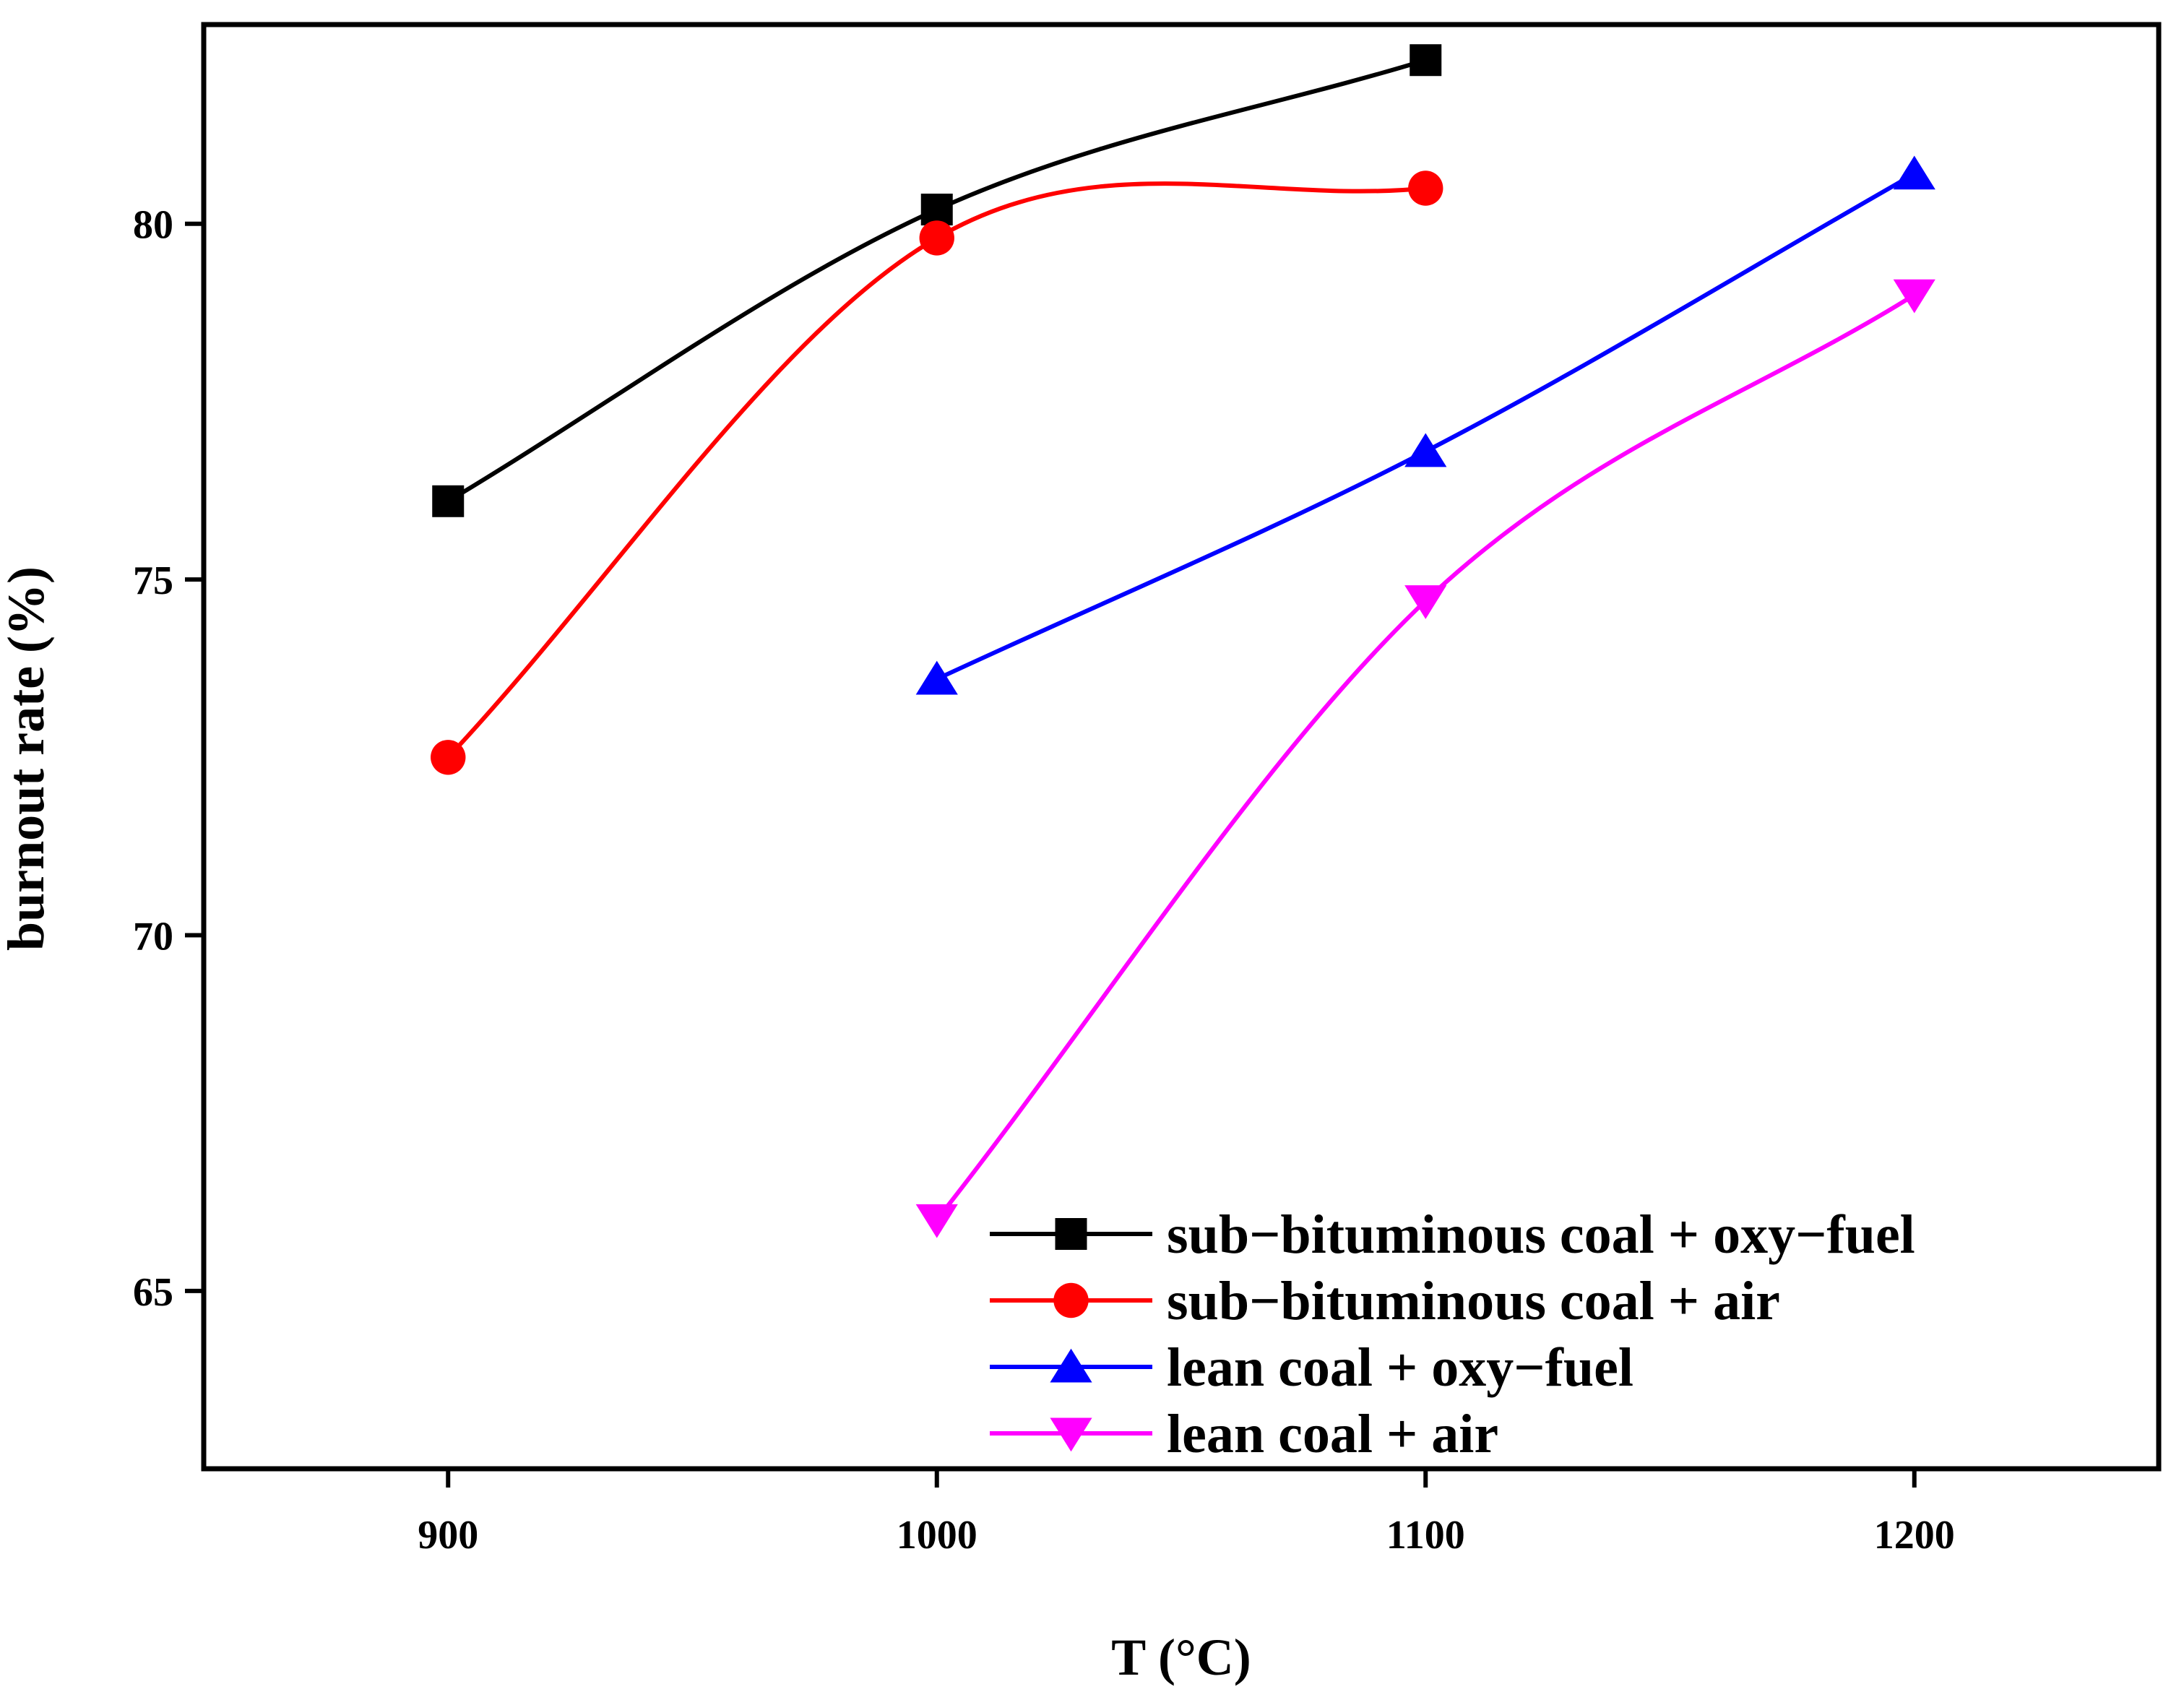 This screenshot has width=2184, height=1705. Describe the element at coordinates (153, 225) in the screenshot. I see `y-tick-label: 80` at that location.